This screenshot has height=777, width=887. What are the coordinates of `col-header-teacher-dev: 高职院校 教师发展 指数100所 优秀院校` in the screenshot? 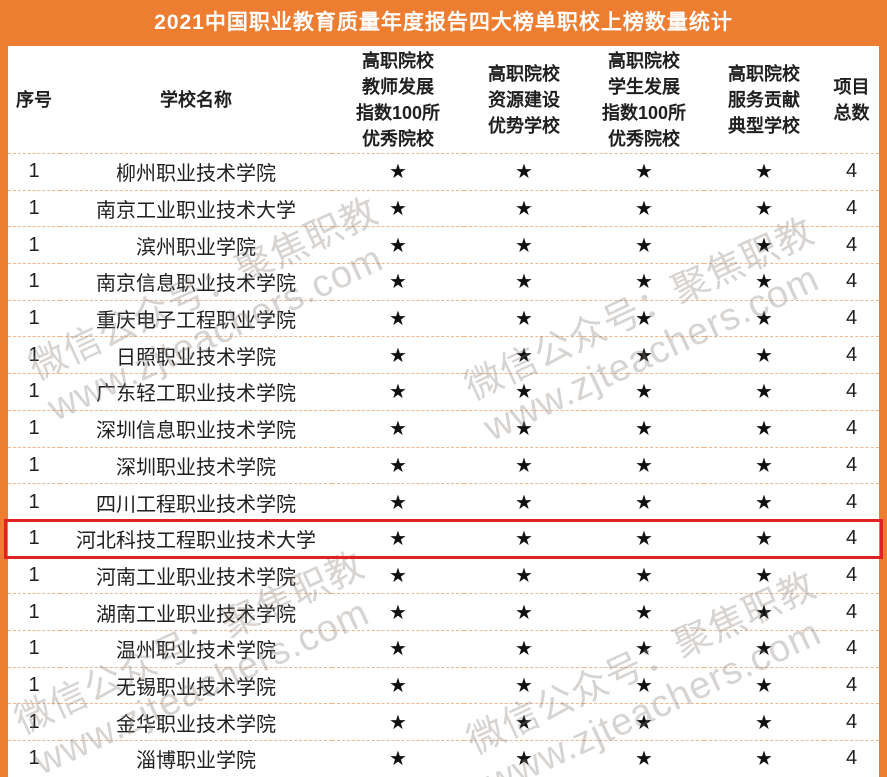 It's located at (398, 99).